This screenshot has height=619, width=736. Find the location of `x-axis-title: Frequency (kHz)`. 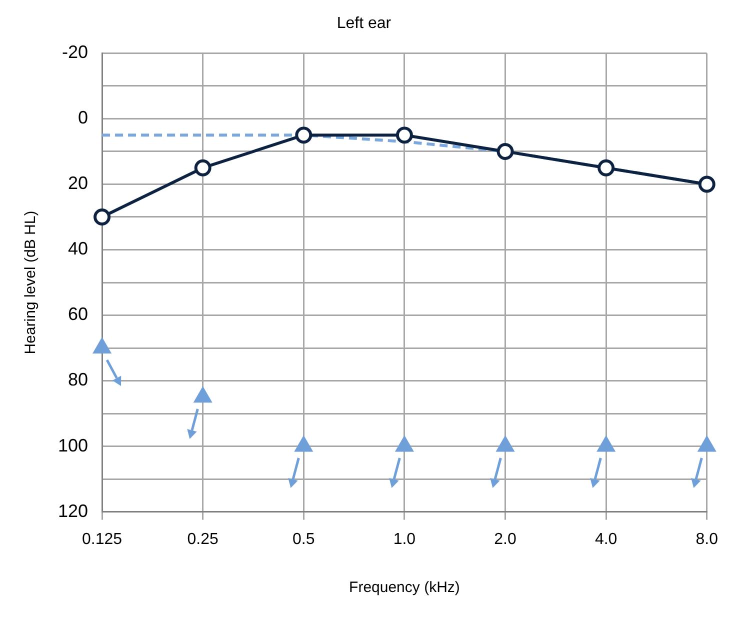

x-axis-title: Frequency (kHz) is located at coordinates (404, 587).